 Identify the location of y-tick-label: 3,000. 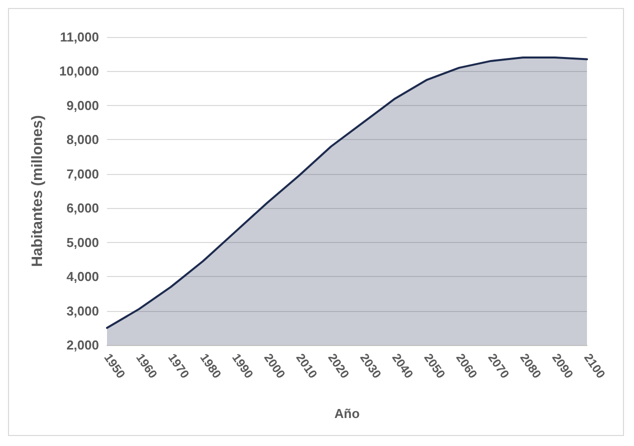
(82, 310).